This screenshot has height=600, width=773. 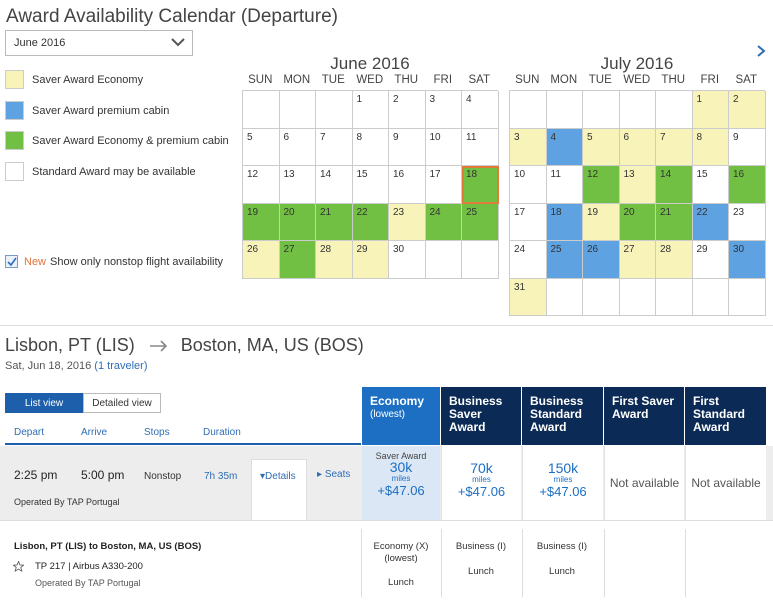 What do you see at coordinates (401, 416) in the screenshot?
I see `fare-header-economy: Economy (lowest)` at bounding box center [401, 416].